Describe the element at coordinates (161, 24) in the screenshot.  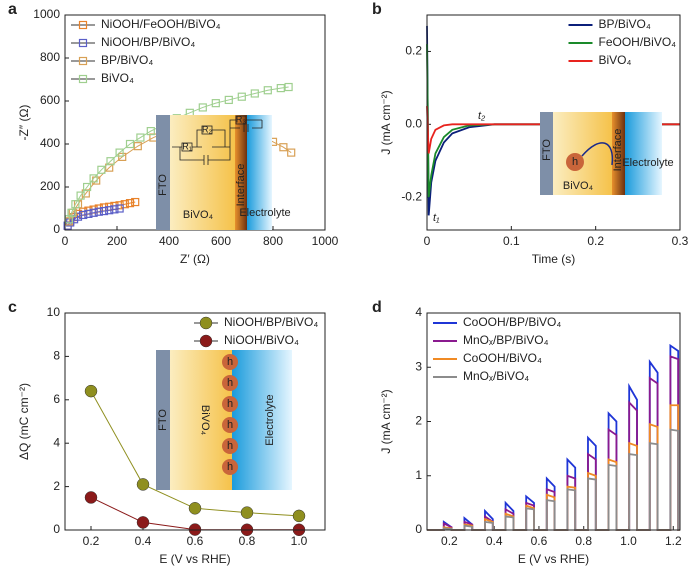
I see `legend-label: NiOOH/FeOOH/BiVO₄` at that location.